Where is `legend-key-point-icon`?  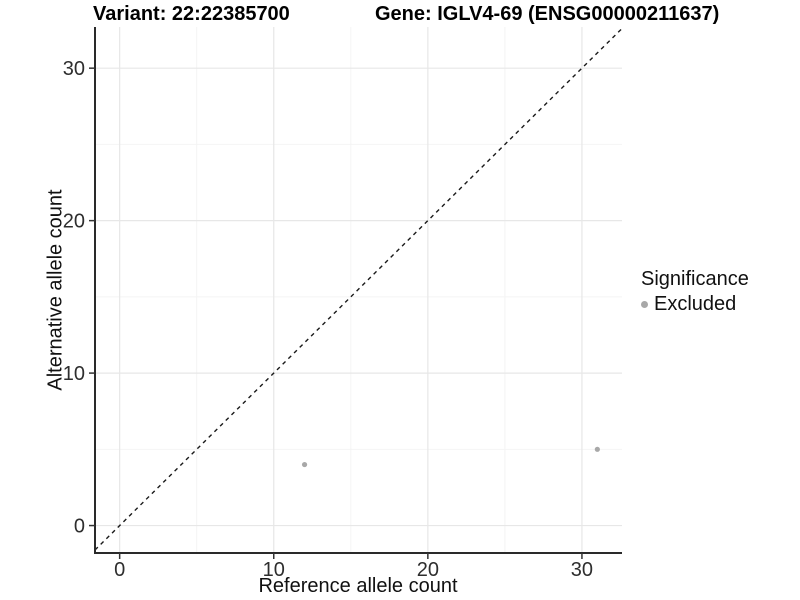 legend-key-point-icon is located at coordinates (644, 304).